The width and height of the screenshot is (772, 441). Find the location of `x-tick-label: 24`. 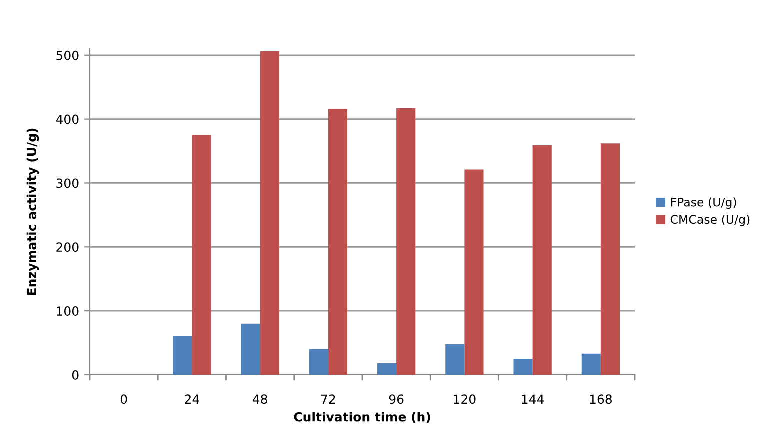

x-tick-label: 24 is located at coordinates (192, 399).